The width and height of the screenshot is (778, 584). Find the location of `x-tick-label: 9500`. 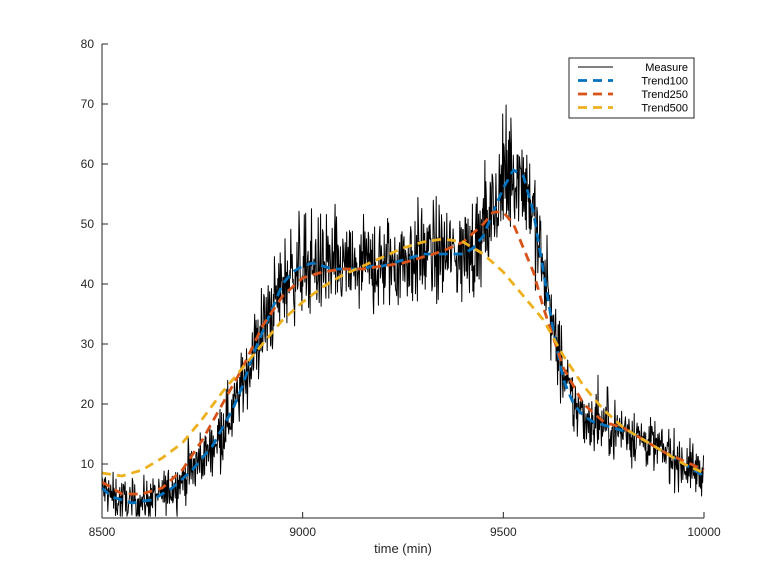

x-tick-label: 9500 is located at coordinates (503, 532).